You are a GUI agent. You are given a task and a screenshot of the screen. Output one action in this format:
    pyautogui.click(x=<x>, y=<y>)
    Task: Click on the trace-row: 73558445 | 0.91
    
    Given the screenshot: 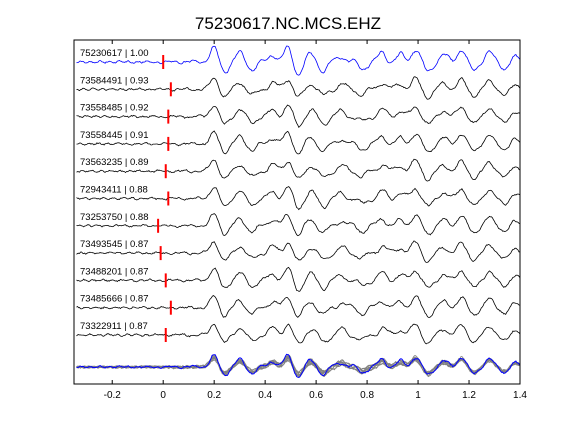 What is the action you would take?
    pyautogui.click(x=298, y=142)
    